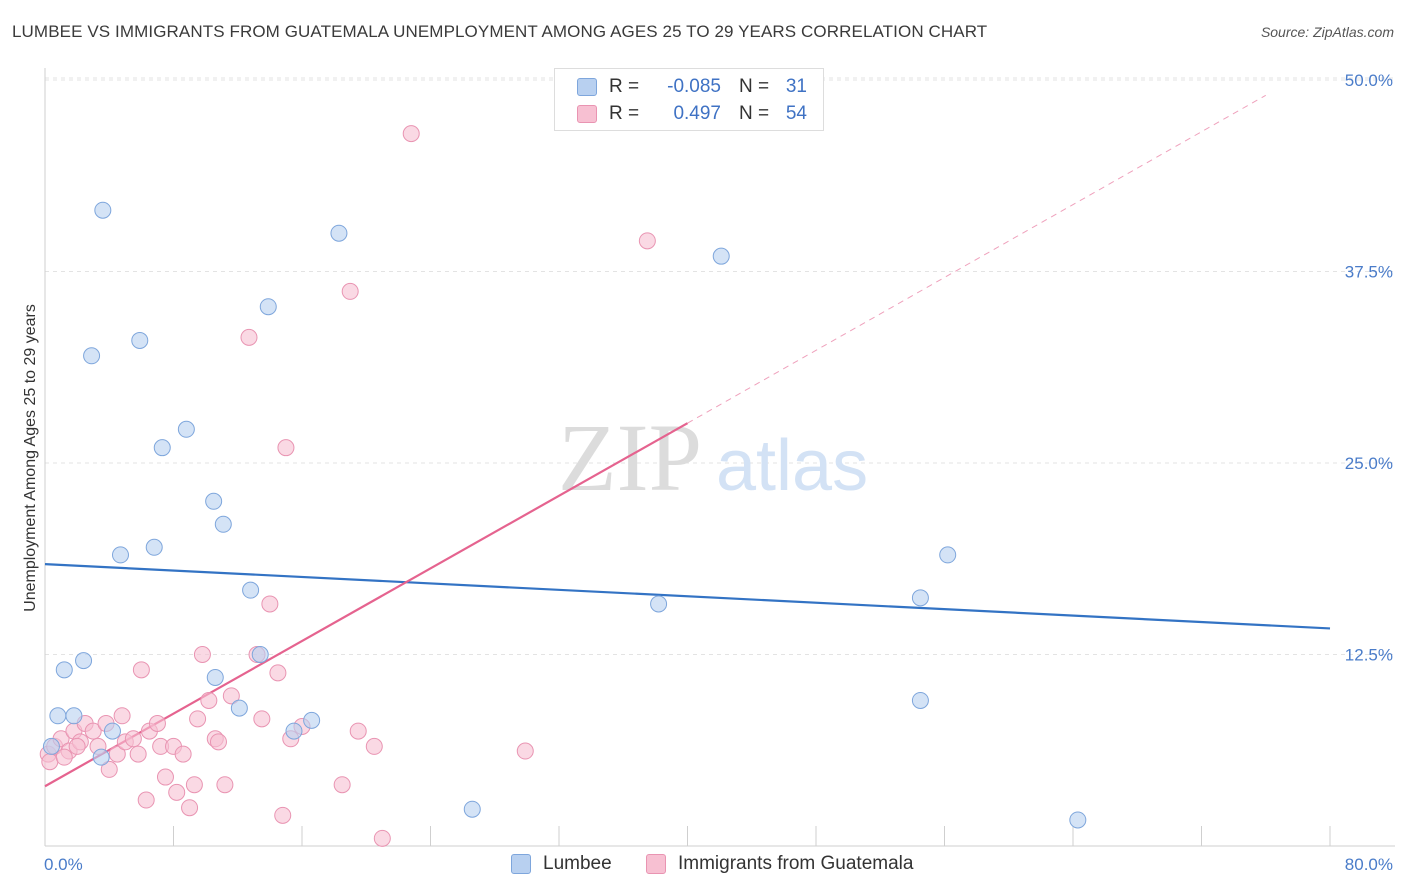 The width and height of the screenshot is (1406, 892). What do you see at coordinates (1369, 655) in the screenshot?
I see `y-tick-label-0: 12.5%` at bounding box center [1369, 655].